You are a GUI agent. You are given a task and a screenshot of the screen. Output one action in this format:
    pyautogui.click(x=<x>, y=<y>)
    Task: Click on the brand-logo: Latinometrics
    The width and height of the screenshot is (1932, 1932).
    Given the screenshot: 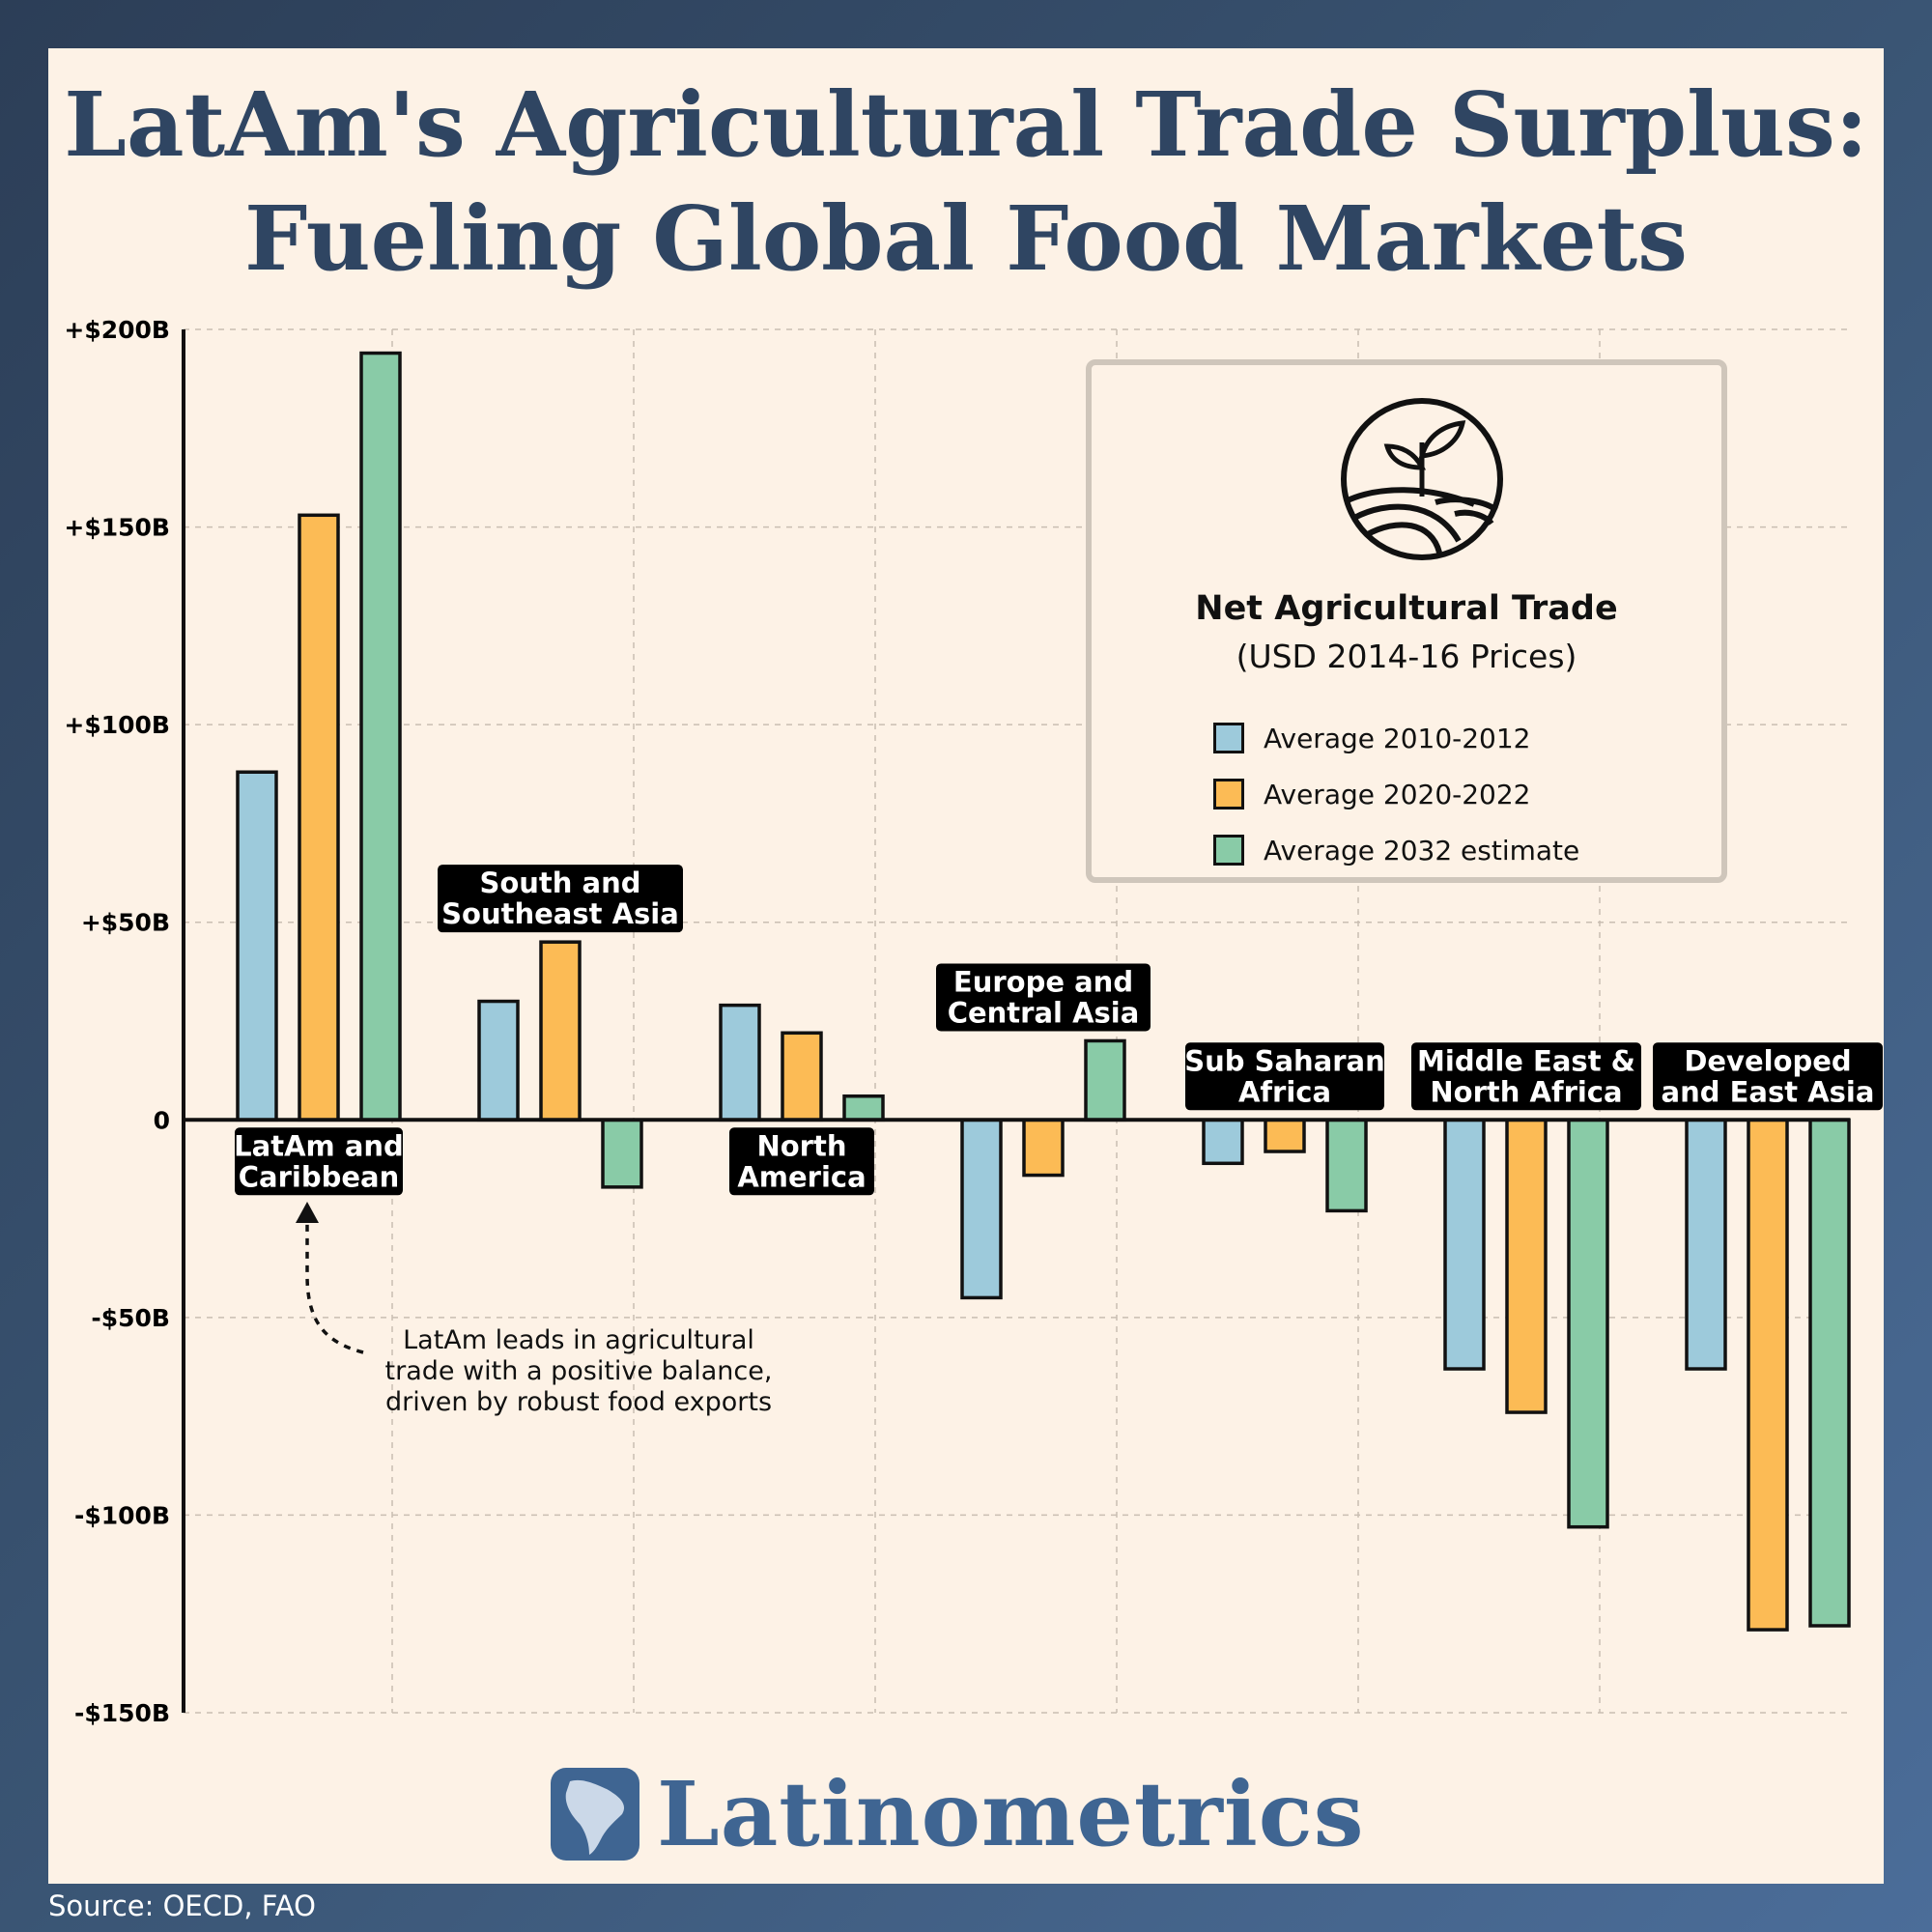 What is the action you would take?
    pyautogui.click(x=958, y=1814)
    